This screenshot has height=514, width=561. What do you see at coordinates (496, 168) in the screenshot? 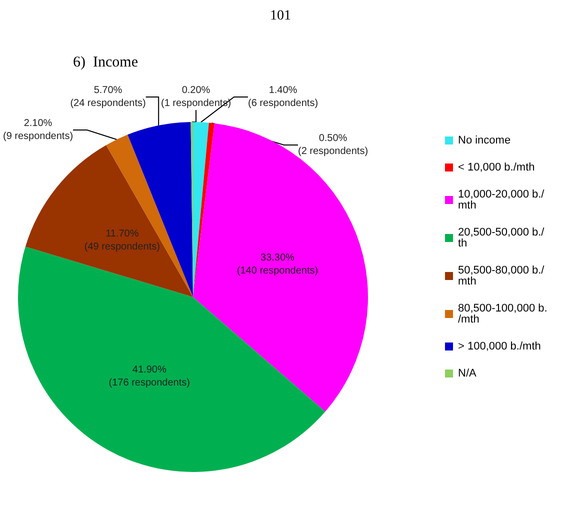
I see `legend-label: < 10,000 b./mth` at bounding box center [496, 168].